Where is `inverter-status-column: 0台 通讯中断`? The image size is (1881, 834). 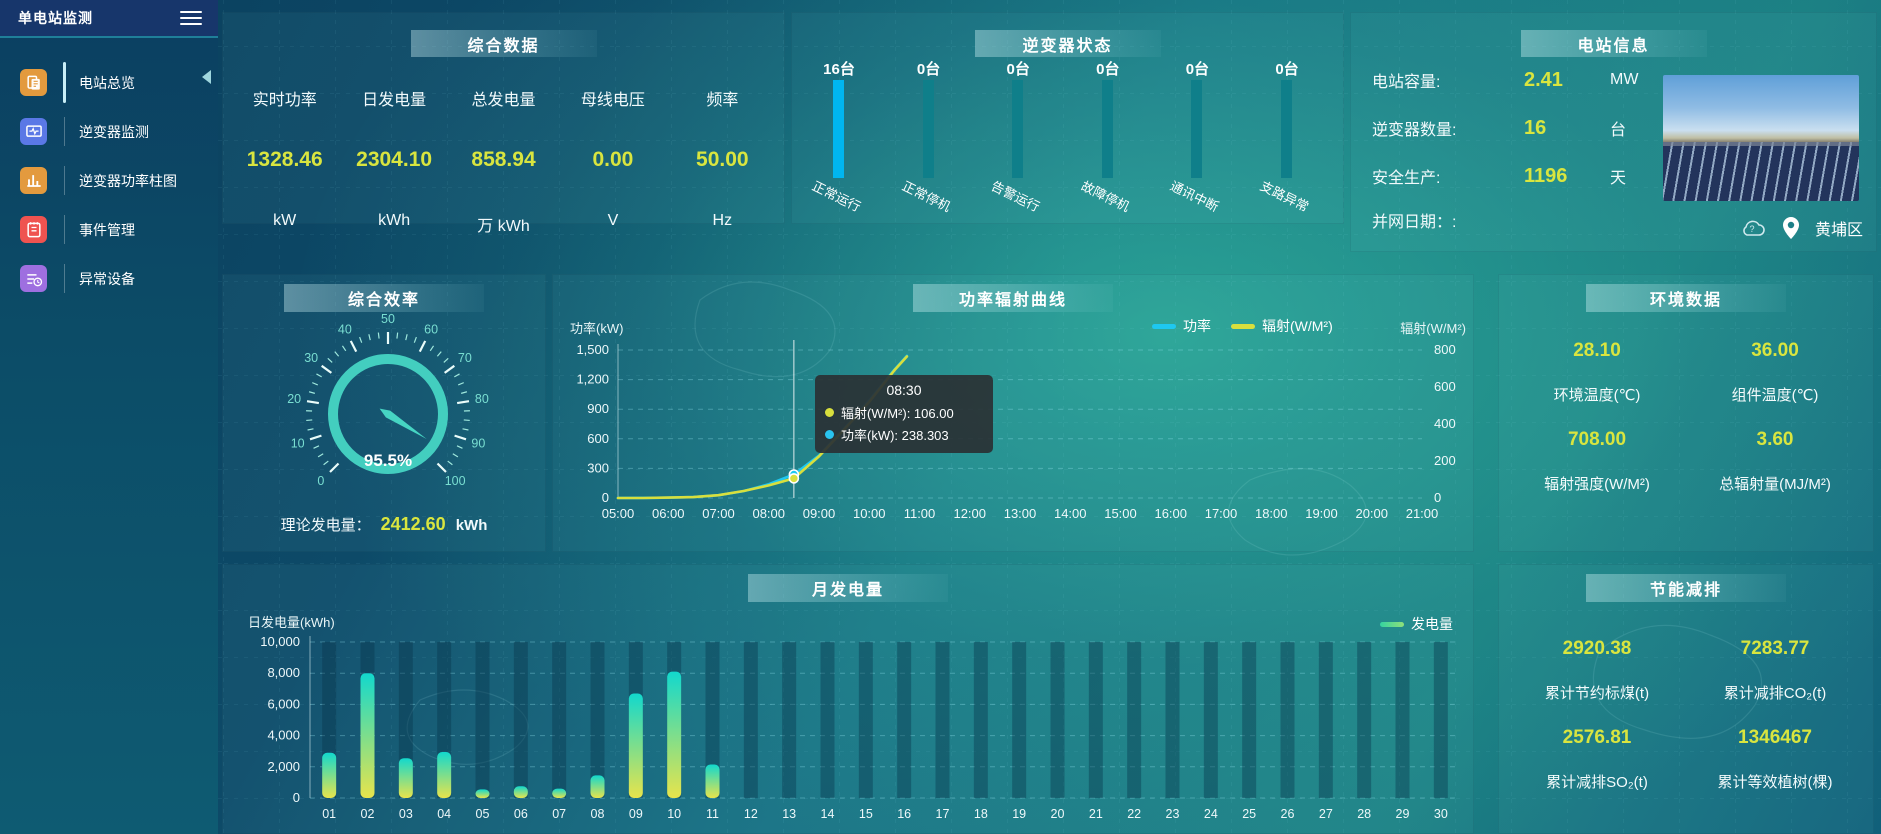
inverter-status-column: 0台 通讯中断 is located at coordinates (1197, 118).